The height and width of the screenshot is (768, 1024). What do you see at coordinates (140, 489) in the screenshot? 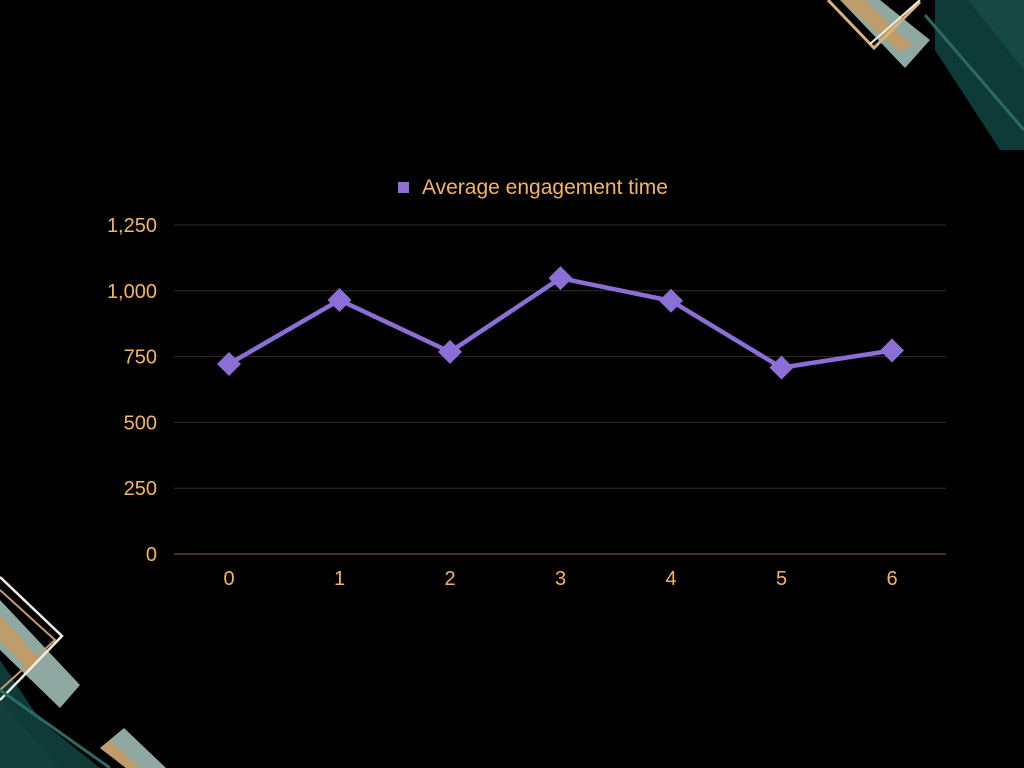
I see `y-tick-label: 250` at bounding box center [140, 489].